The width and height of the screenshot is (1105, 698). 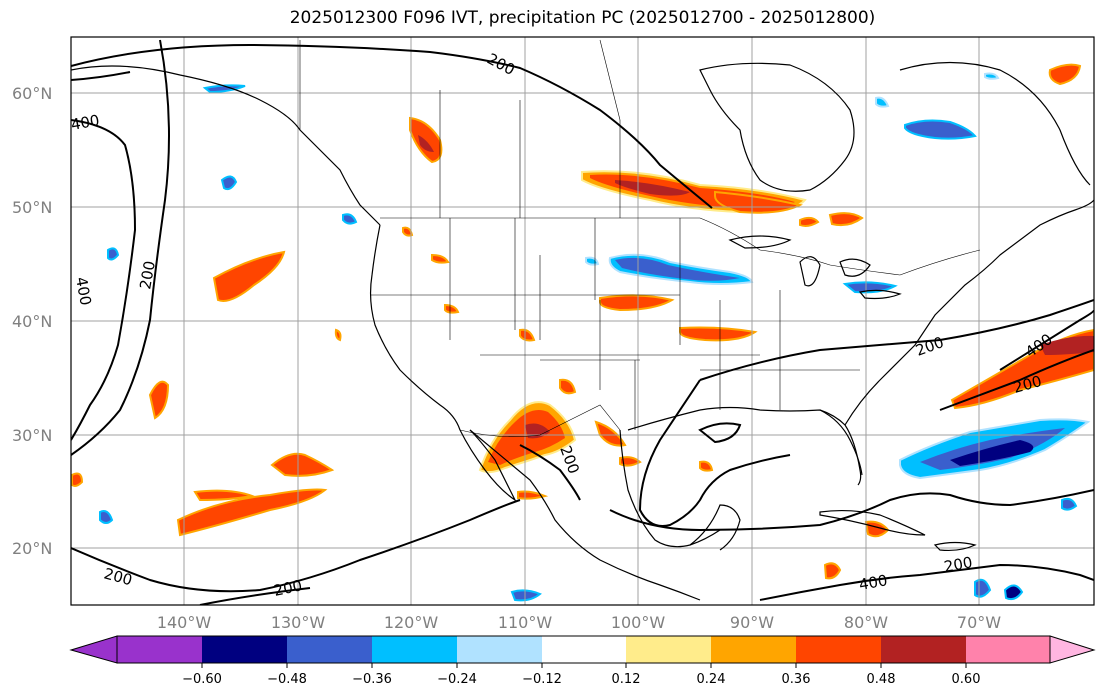 What do you see at coordinates (32, 207) in the screenshot?
I see `lat-label-50n: 50°N` at bounding box center [32, 207].